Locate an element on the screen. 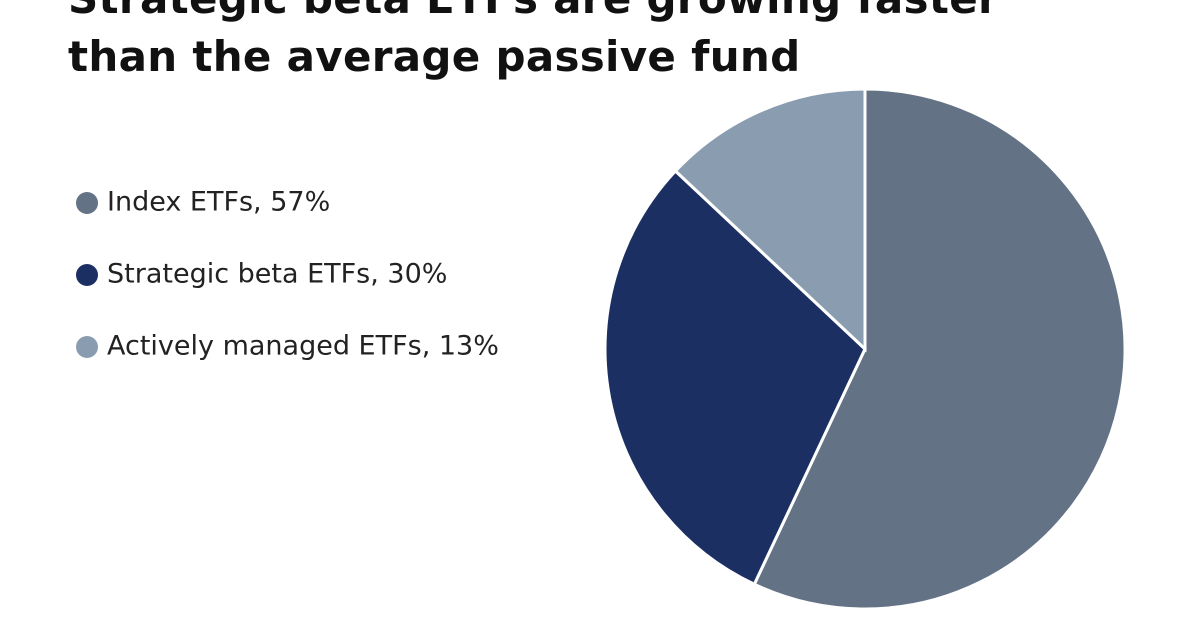 This screenshot has width=1200, height=630. legend-label: Strategic beta ETFs, 30% is located at coordinates (277, 274).